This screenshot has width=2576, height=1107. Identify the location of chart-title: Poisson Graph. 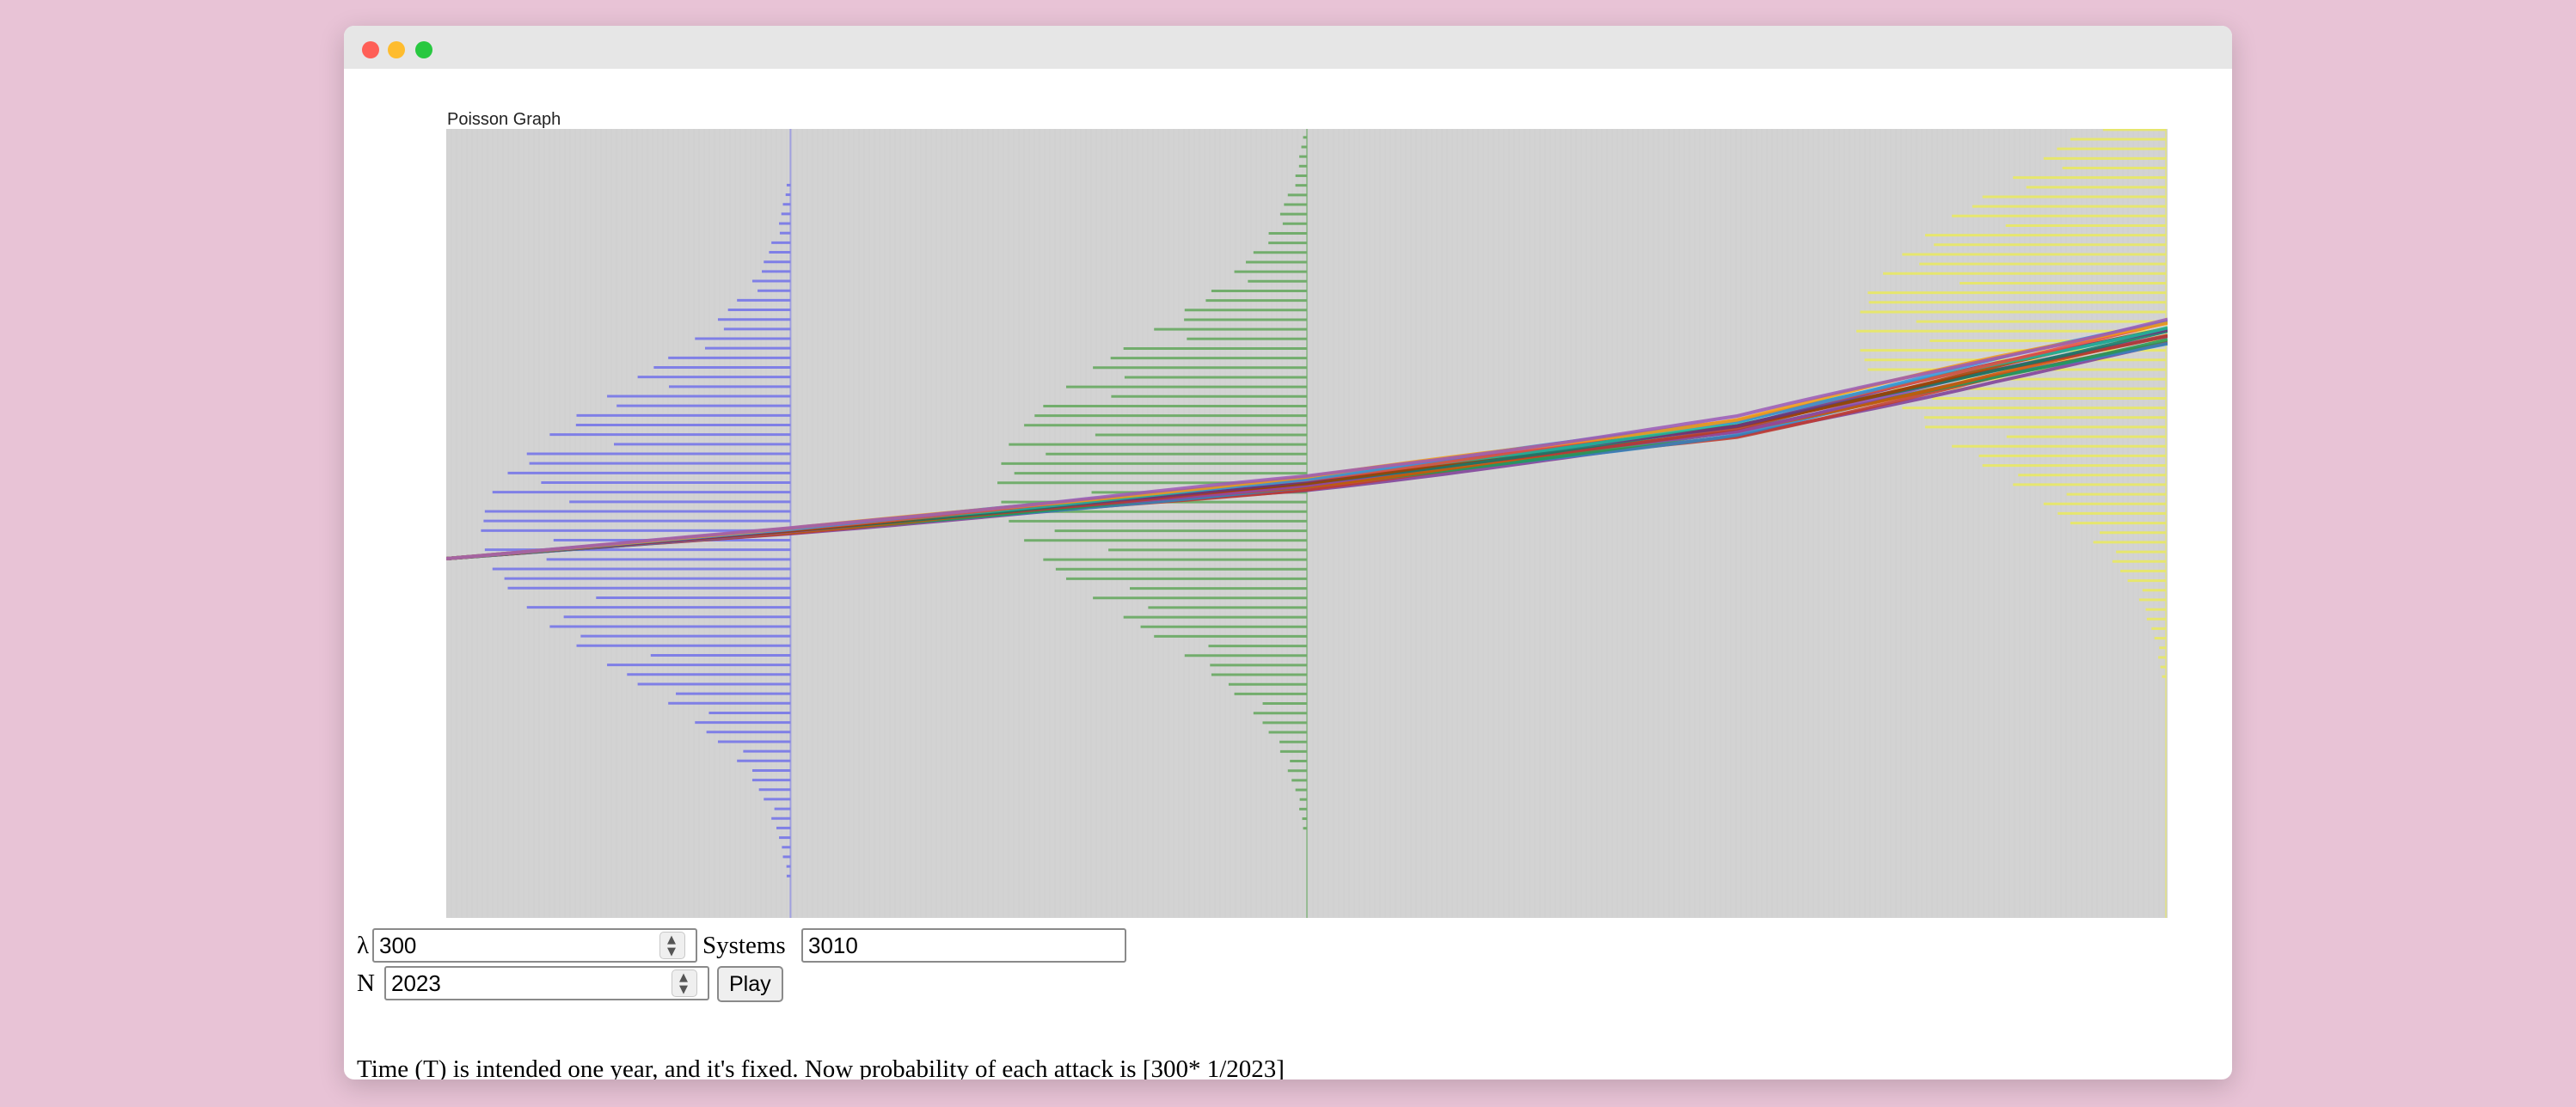
(504, 119).